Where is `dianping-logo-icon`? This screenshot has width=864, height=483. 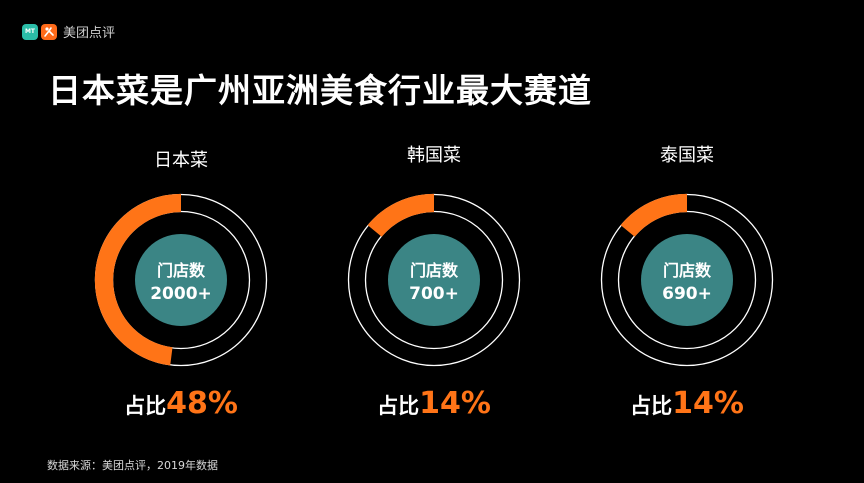 dianping-logo-icon is located at coordinates (49, 31).